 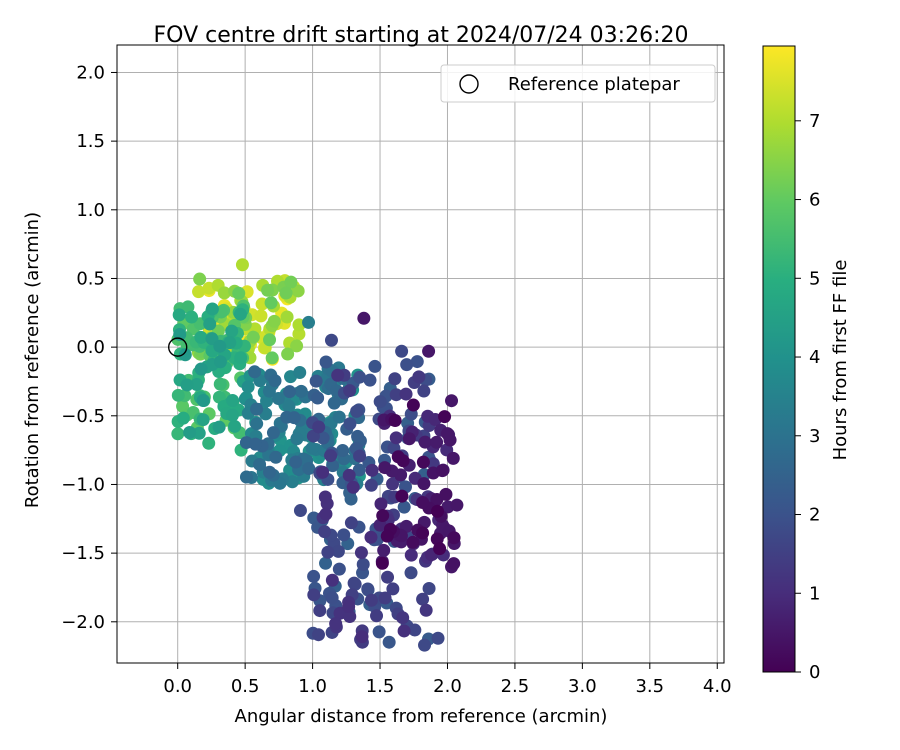 I want to click on y-tick-label: 0.5, so click(x=90, y=278).